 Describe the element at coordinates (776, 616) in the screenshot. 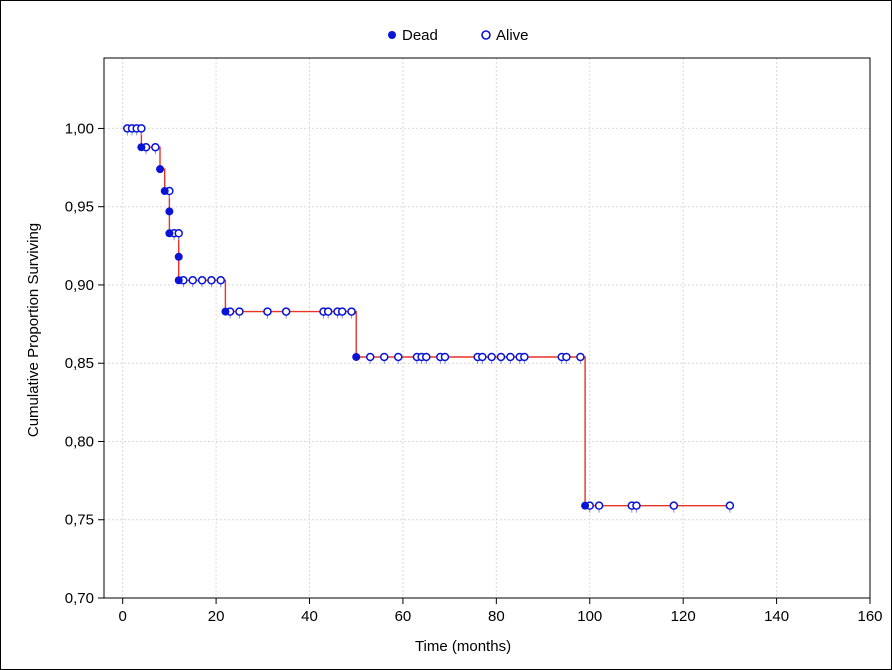

I see `x-tick-label: 140` at that location.